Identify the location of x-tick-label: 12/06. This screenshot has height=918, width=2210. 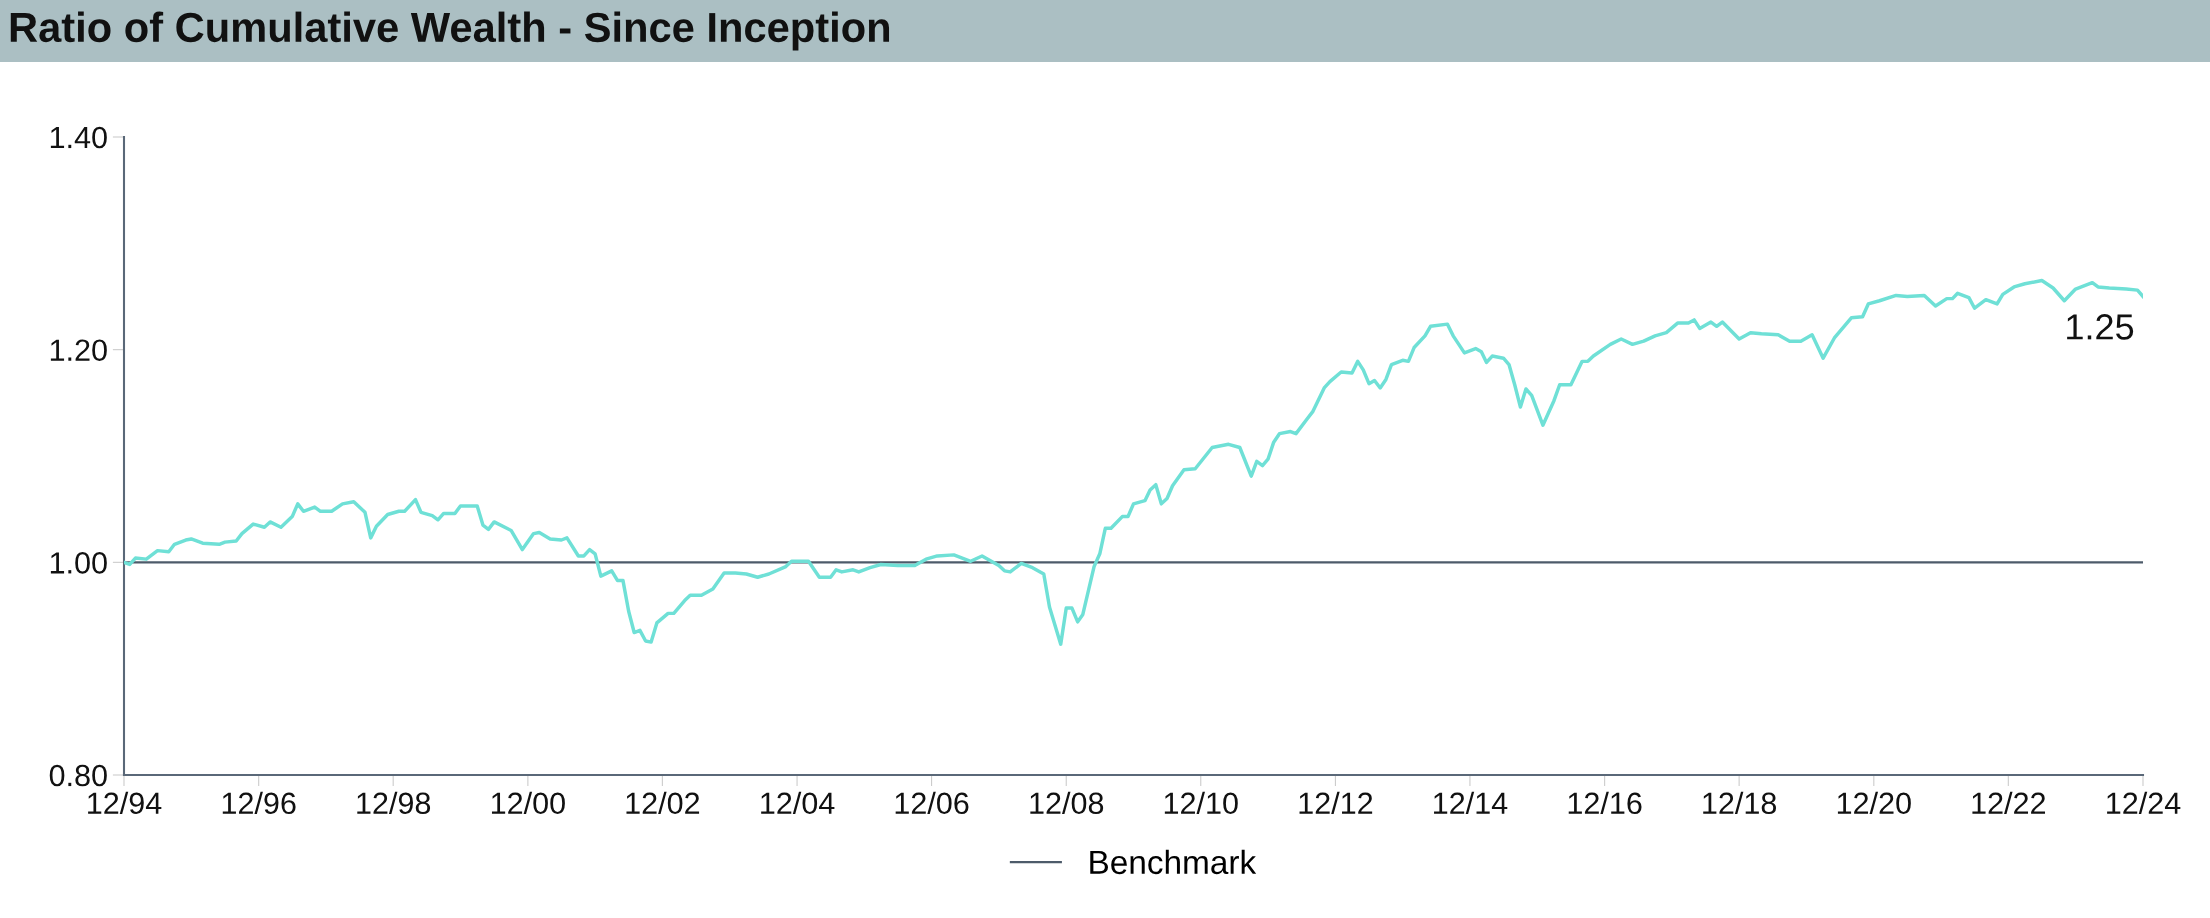
(932, 803).